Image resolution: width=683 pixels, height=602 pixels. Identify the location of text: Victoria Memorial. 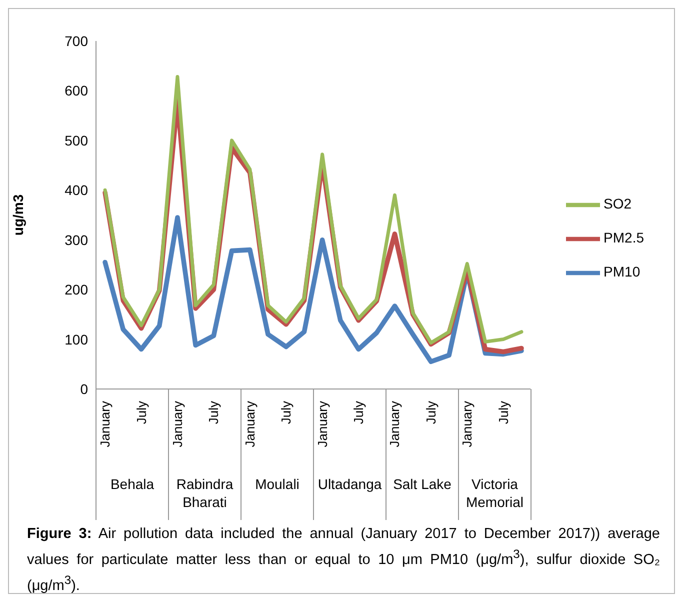
(494, 493).